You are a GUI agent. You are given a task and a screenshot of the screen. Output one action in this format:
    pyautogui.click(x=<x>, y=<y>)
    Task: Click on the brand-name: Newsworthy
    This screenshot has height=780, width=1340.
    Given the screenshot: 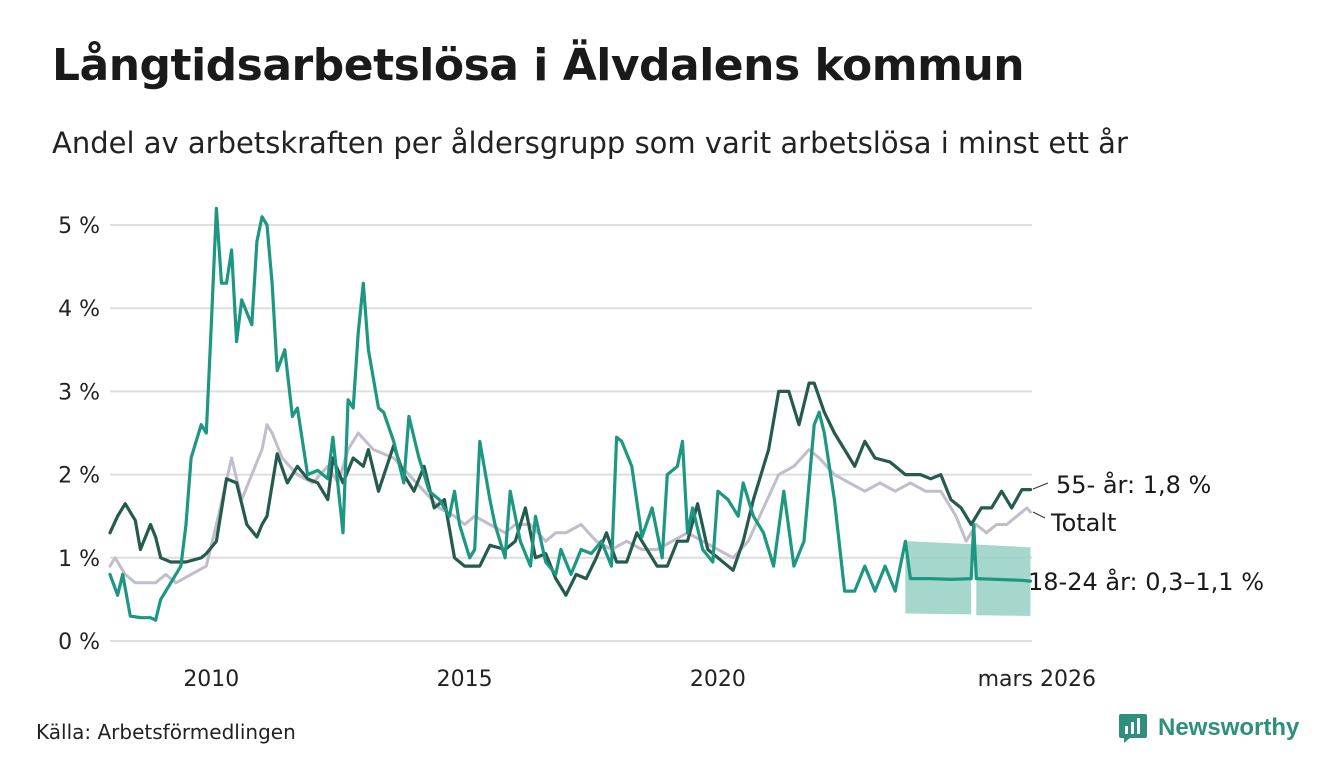 What is the action you would take?
    pyautogui.click(x=1229, y=727)
    